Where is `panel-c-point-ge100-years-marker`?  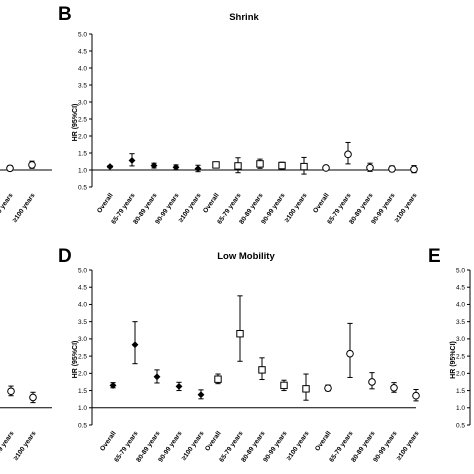 panel-c-point-ge100-years-marker is located at coordinates (33, 397).